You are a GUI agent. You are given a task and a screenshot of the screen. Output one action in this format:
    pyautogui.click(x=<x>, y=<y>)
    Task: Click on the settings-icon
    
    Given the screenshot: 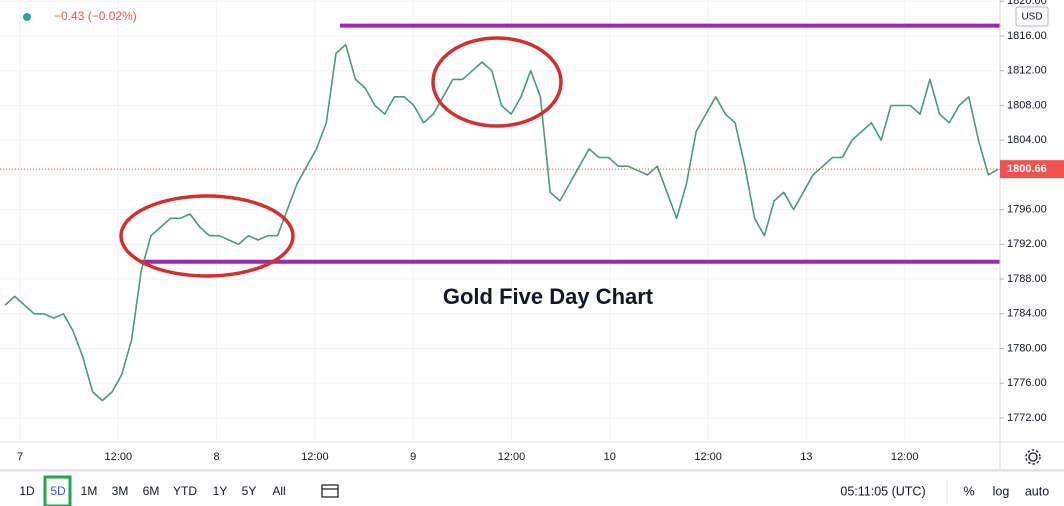 What is the action you would take?
    pyautogui.click(x=1033, y=457)
    